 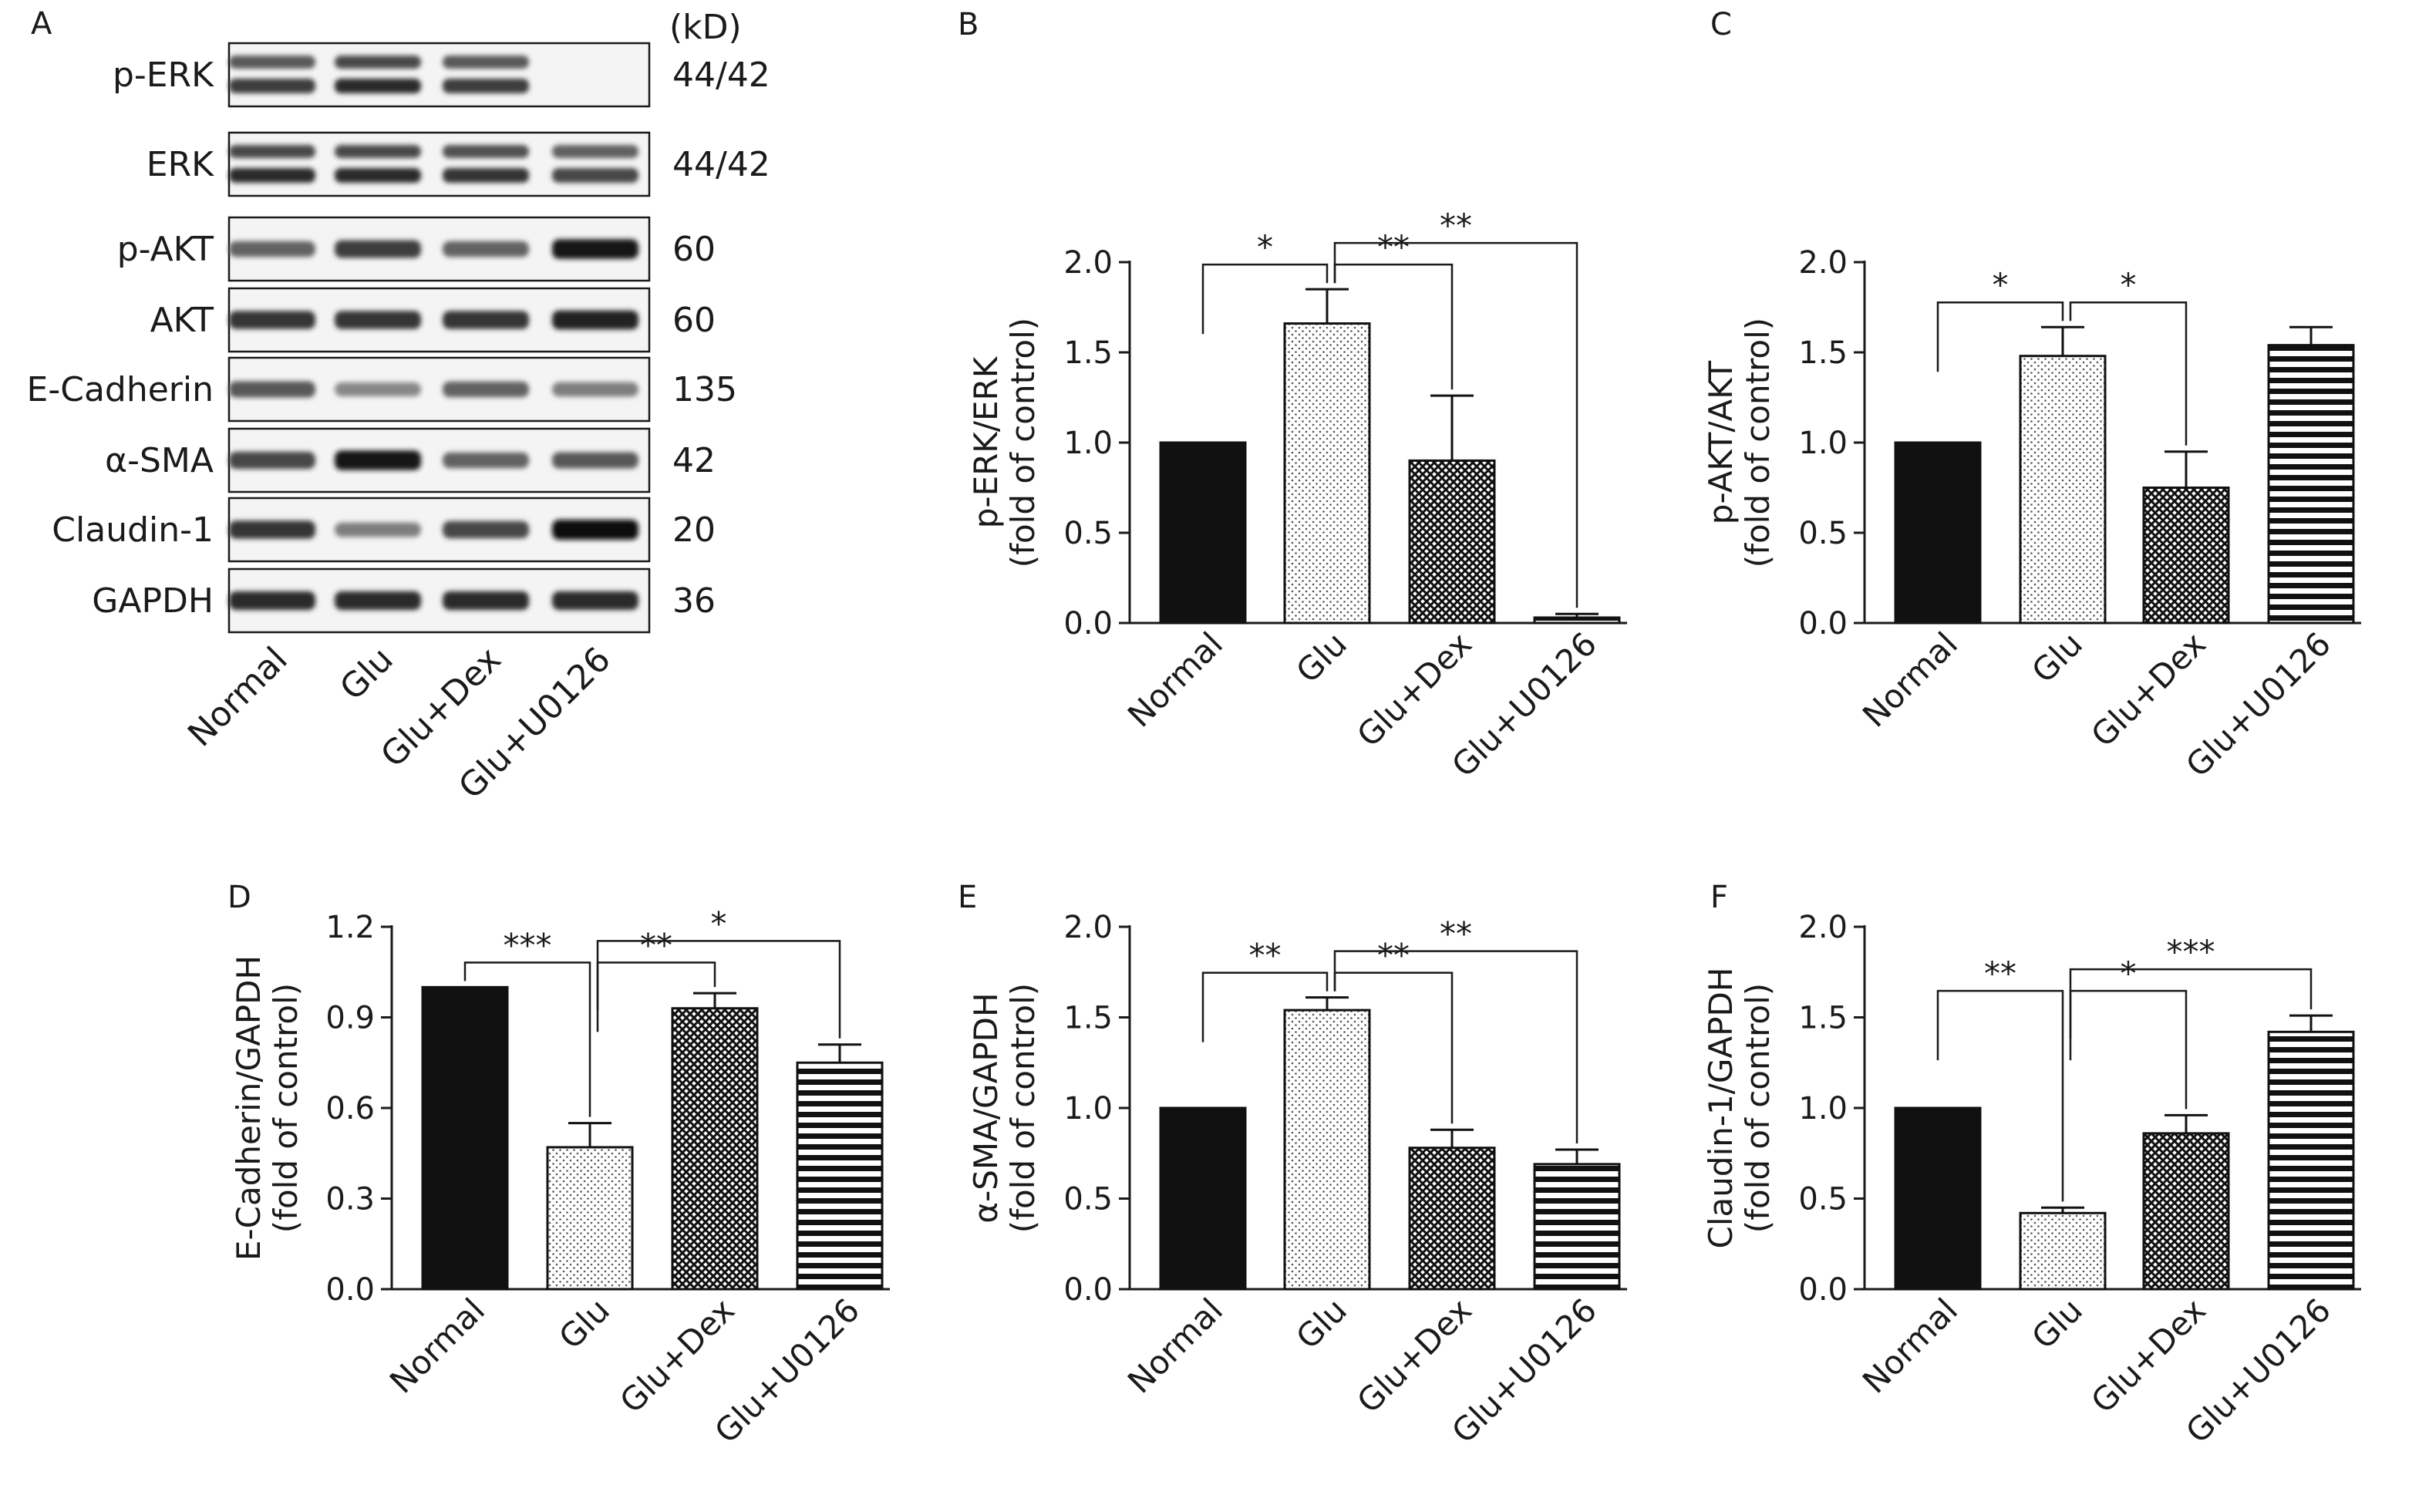 What do you see at coordinates (2129, 285) in the screenshot?
I see `significance-label: *` at bounding box center [2129, 285].